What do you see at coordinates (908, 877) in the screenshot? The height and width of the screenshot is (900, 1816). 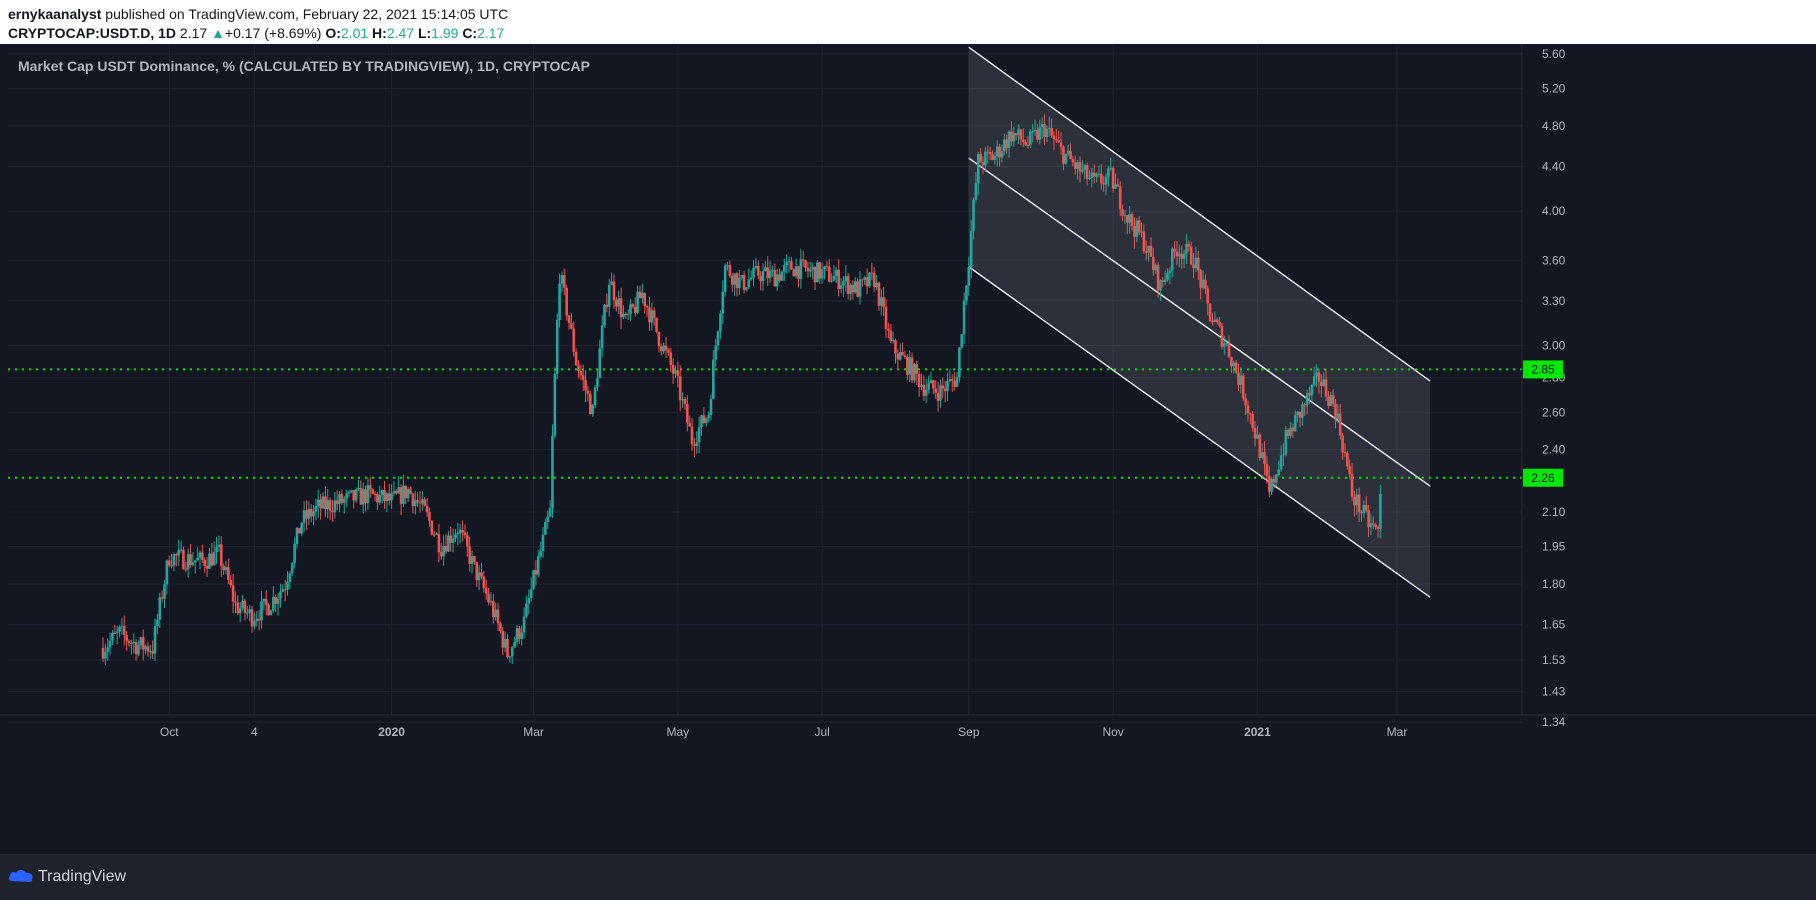 I see `footer: TradingView` at bounding box center [908, 877].